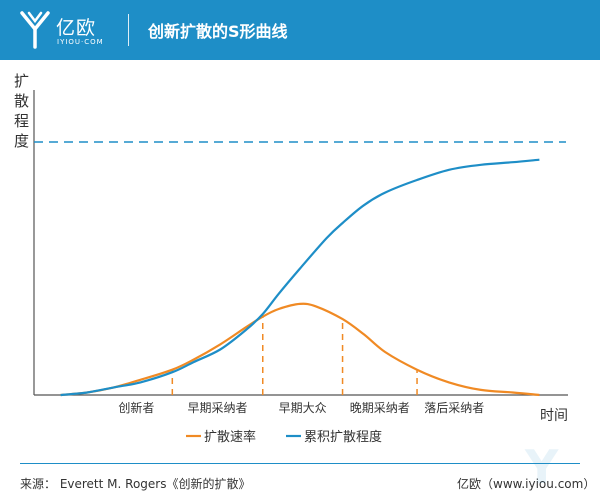 This screenshot has height=502, width=600. I want to click on watermark-logo: Y, so click(542, 467).